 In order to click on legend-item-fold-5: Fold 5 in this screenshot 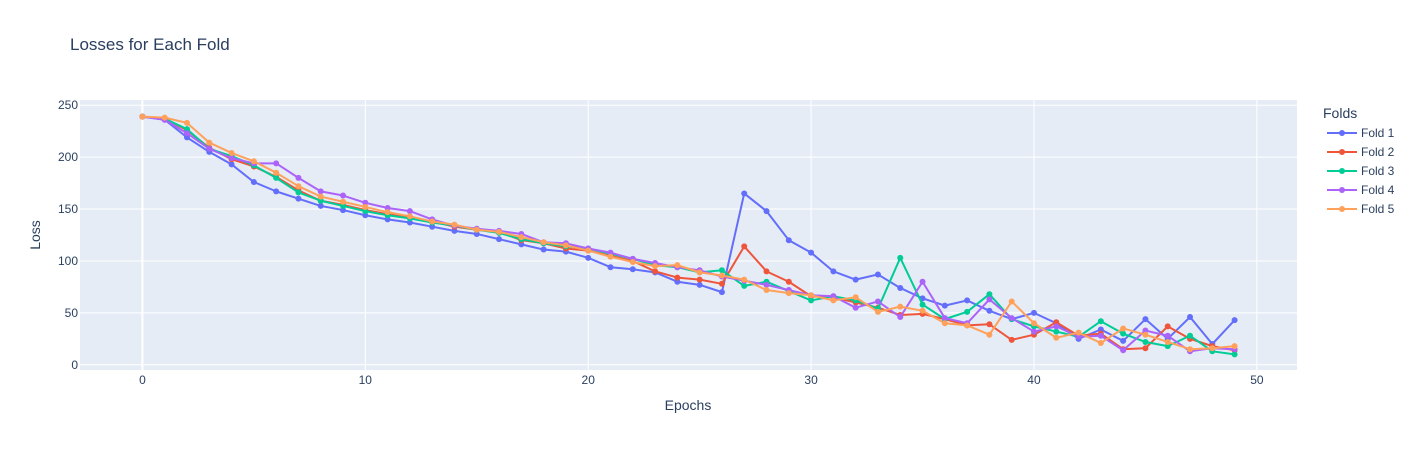, I will do `click(1361, 209)`.